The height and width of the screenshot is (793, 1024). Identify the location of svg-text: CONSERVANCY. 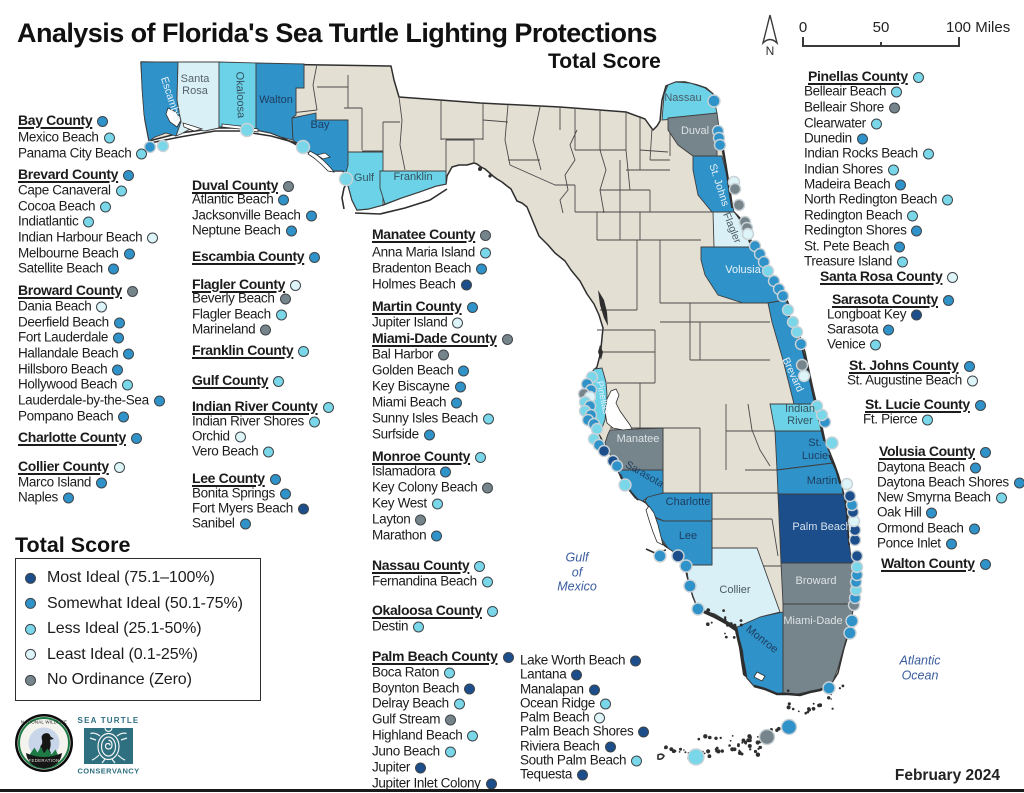
(108, 771).